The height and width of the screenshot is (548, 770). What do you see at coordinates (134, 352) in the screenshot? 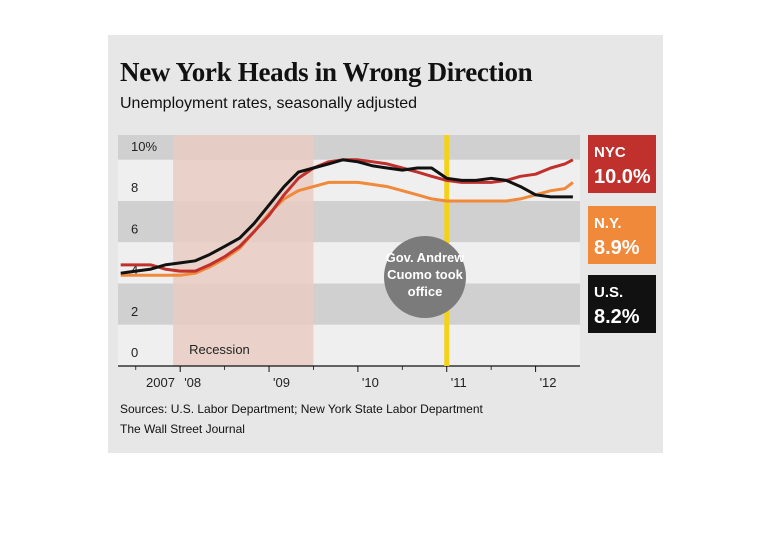
I see `y-tick-label: 0` at bounding box center [134, 352].